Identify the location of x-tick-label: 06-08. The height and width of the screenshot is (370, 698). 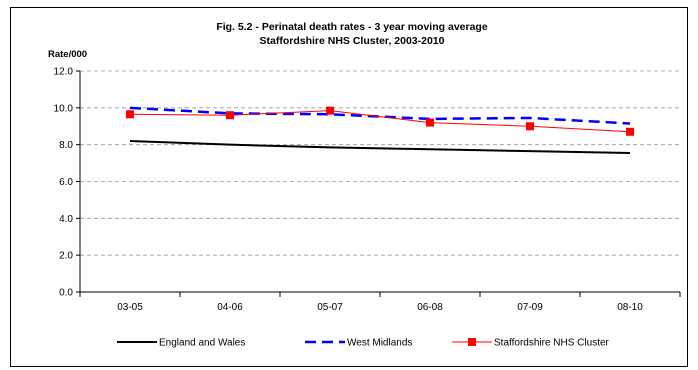
(430, 307).